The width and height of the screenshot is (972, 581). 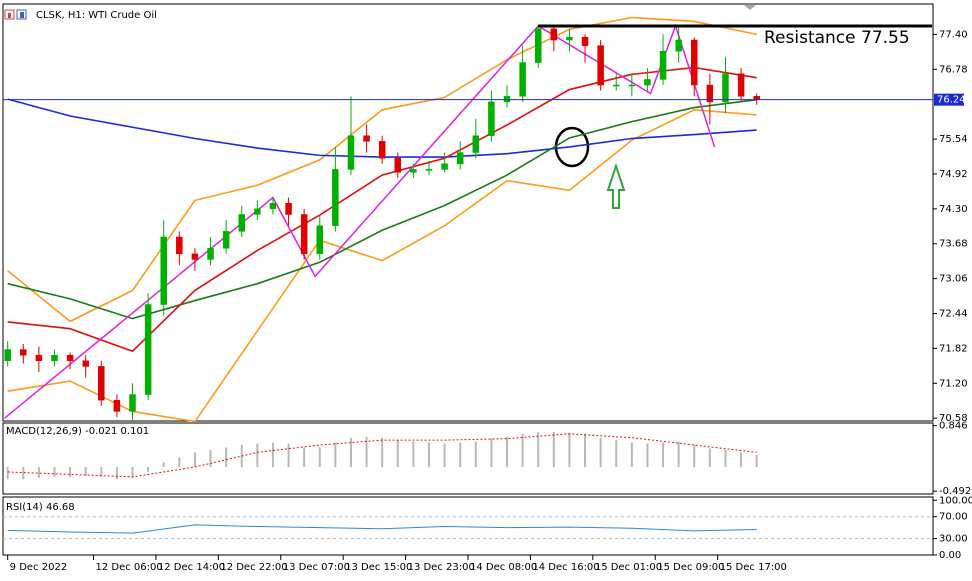 What do you see at coordinates (96, 15) in the screenshot?
I see `chart-header: CLSK, H1: WTI Crude Oil` at bounding box center [96, 15].